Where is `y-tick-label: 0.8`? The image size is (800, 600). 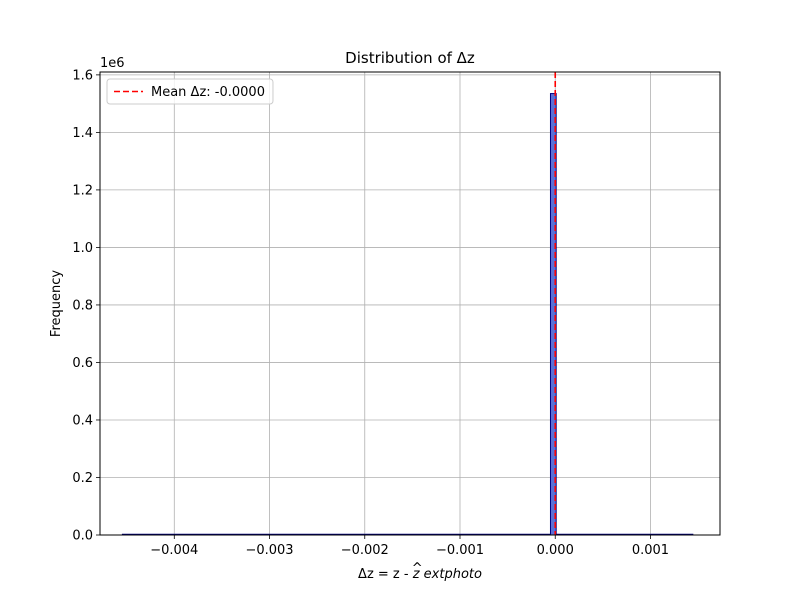 y-tick-label: 0.8 is located at coordinates (82, 305).